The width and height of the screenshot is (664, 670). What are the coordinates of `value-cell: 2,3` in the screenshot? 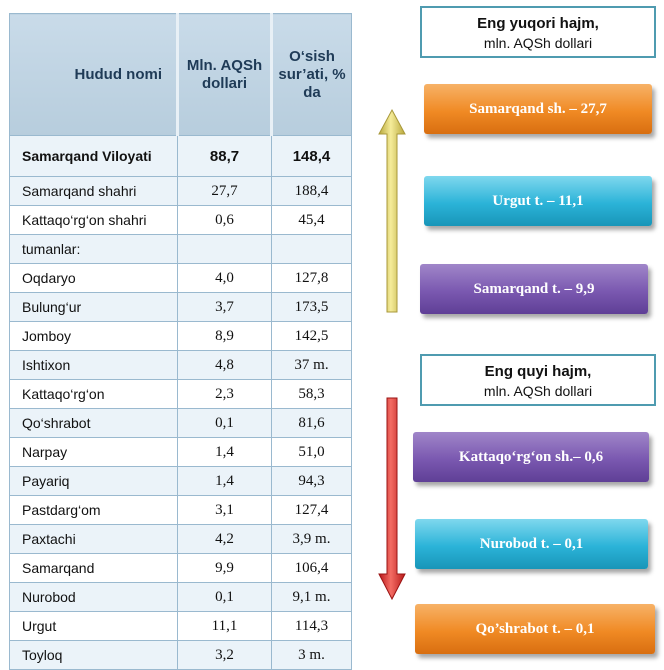 It's located at (224, 394).